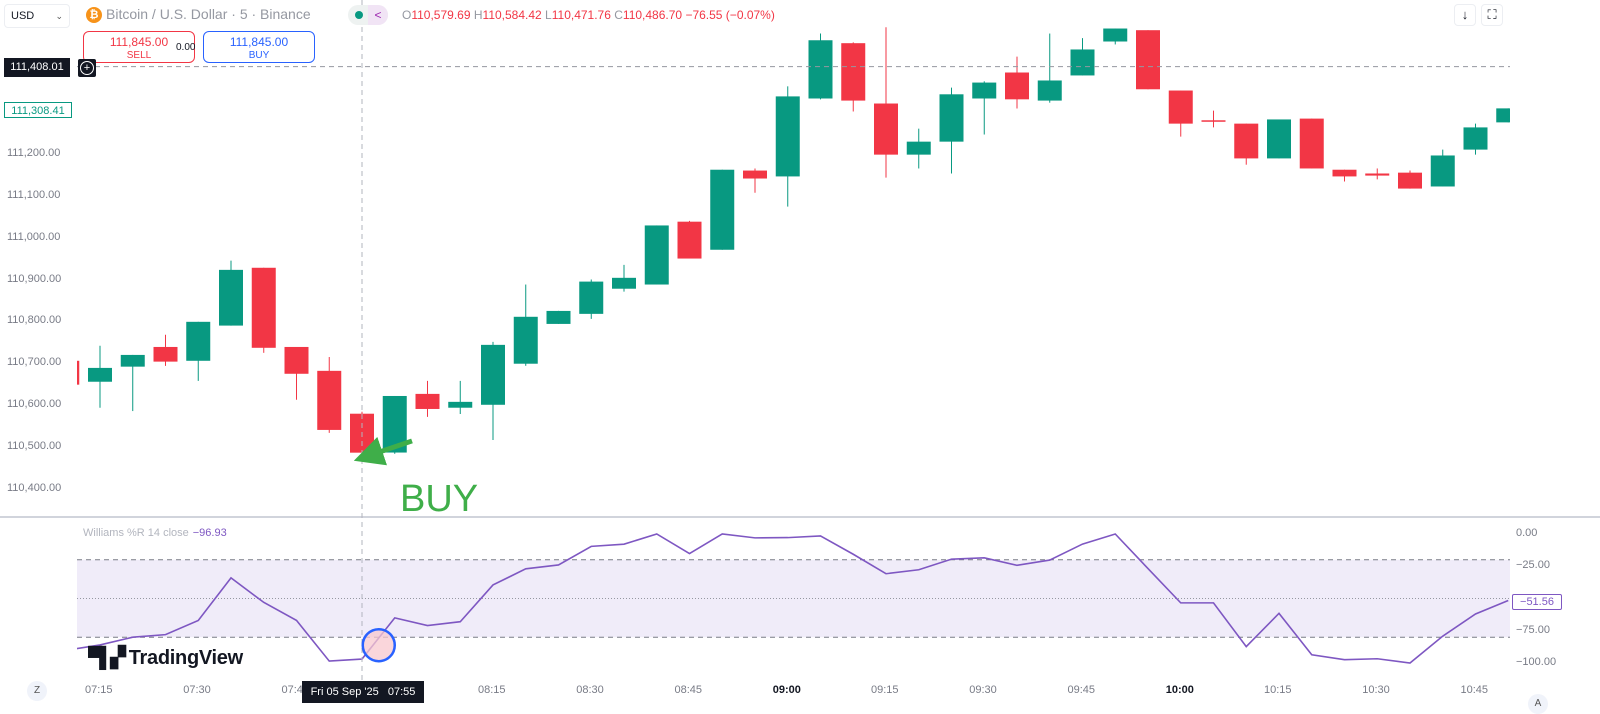 This screenshot has height=714, width=1600. Describe the element at coordinates (378, 15) in the screenshot. I see `share-icon: <` at that location.